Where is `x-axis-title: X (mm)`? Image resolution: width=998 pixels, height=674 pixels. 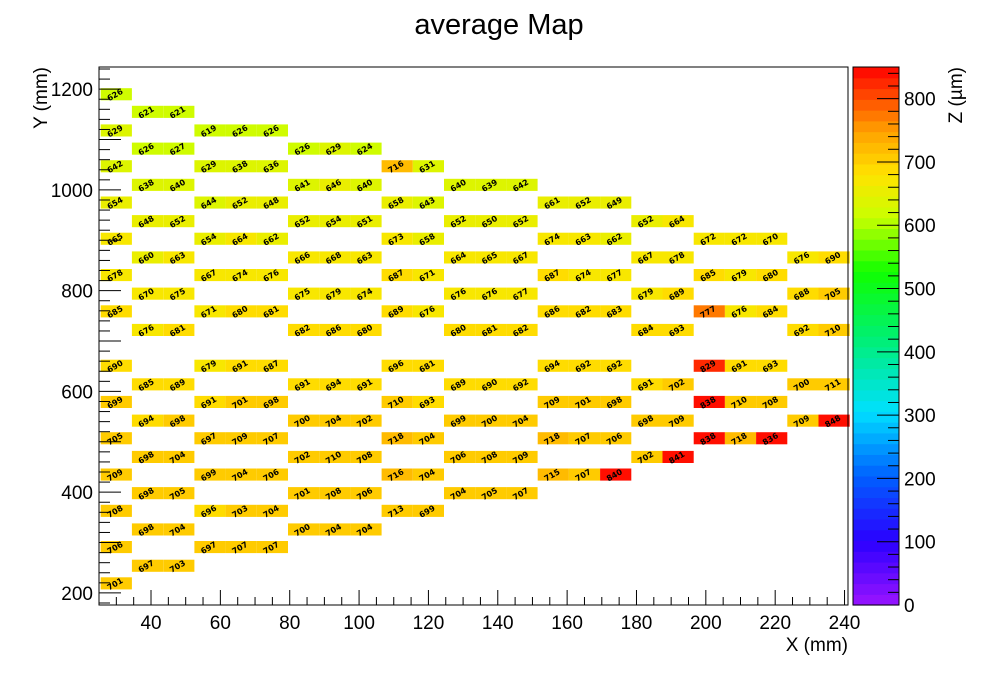 x-axis-title: X (mm) is located at coordinates (817, 645).